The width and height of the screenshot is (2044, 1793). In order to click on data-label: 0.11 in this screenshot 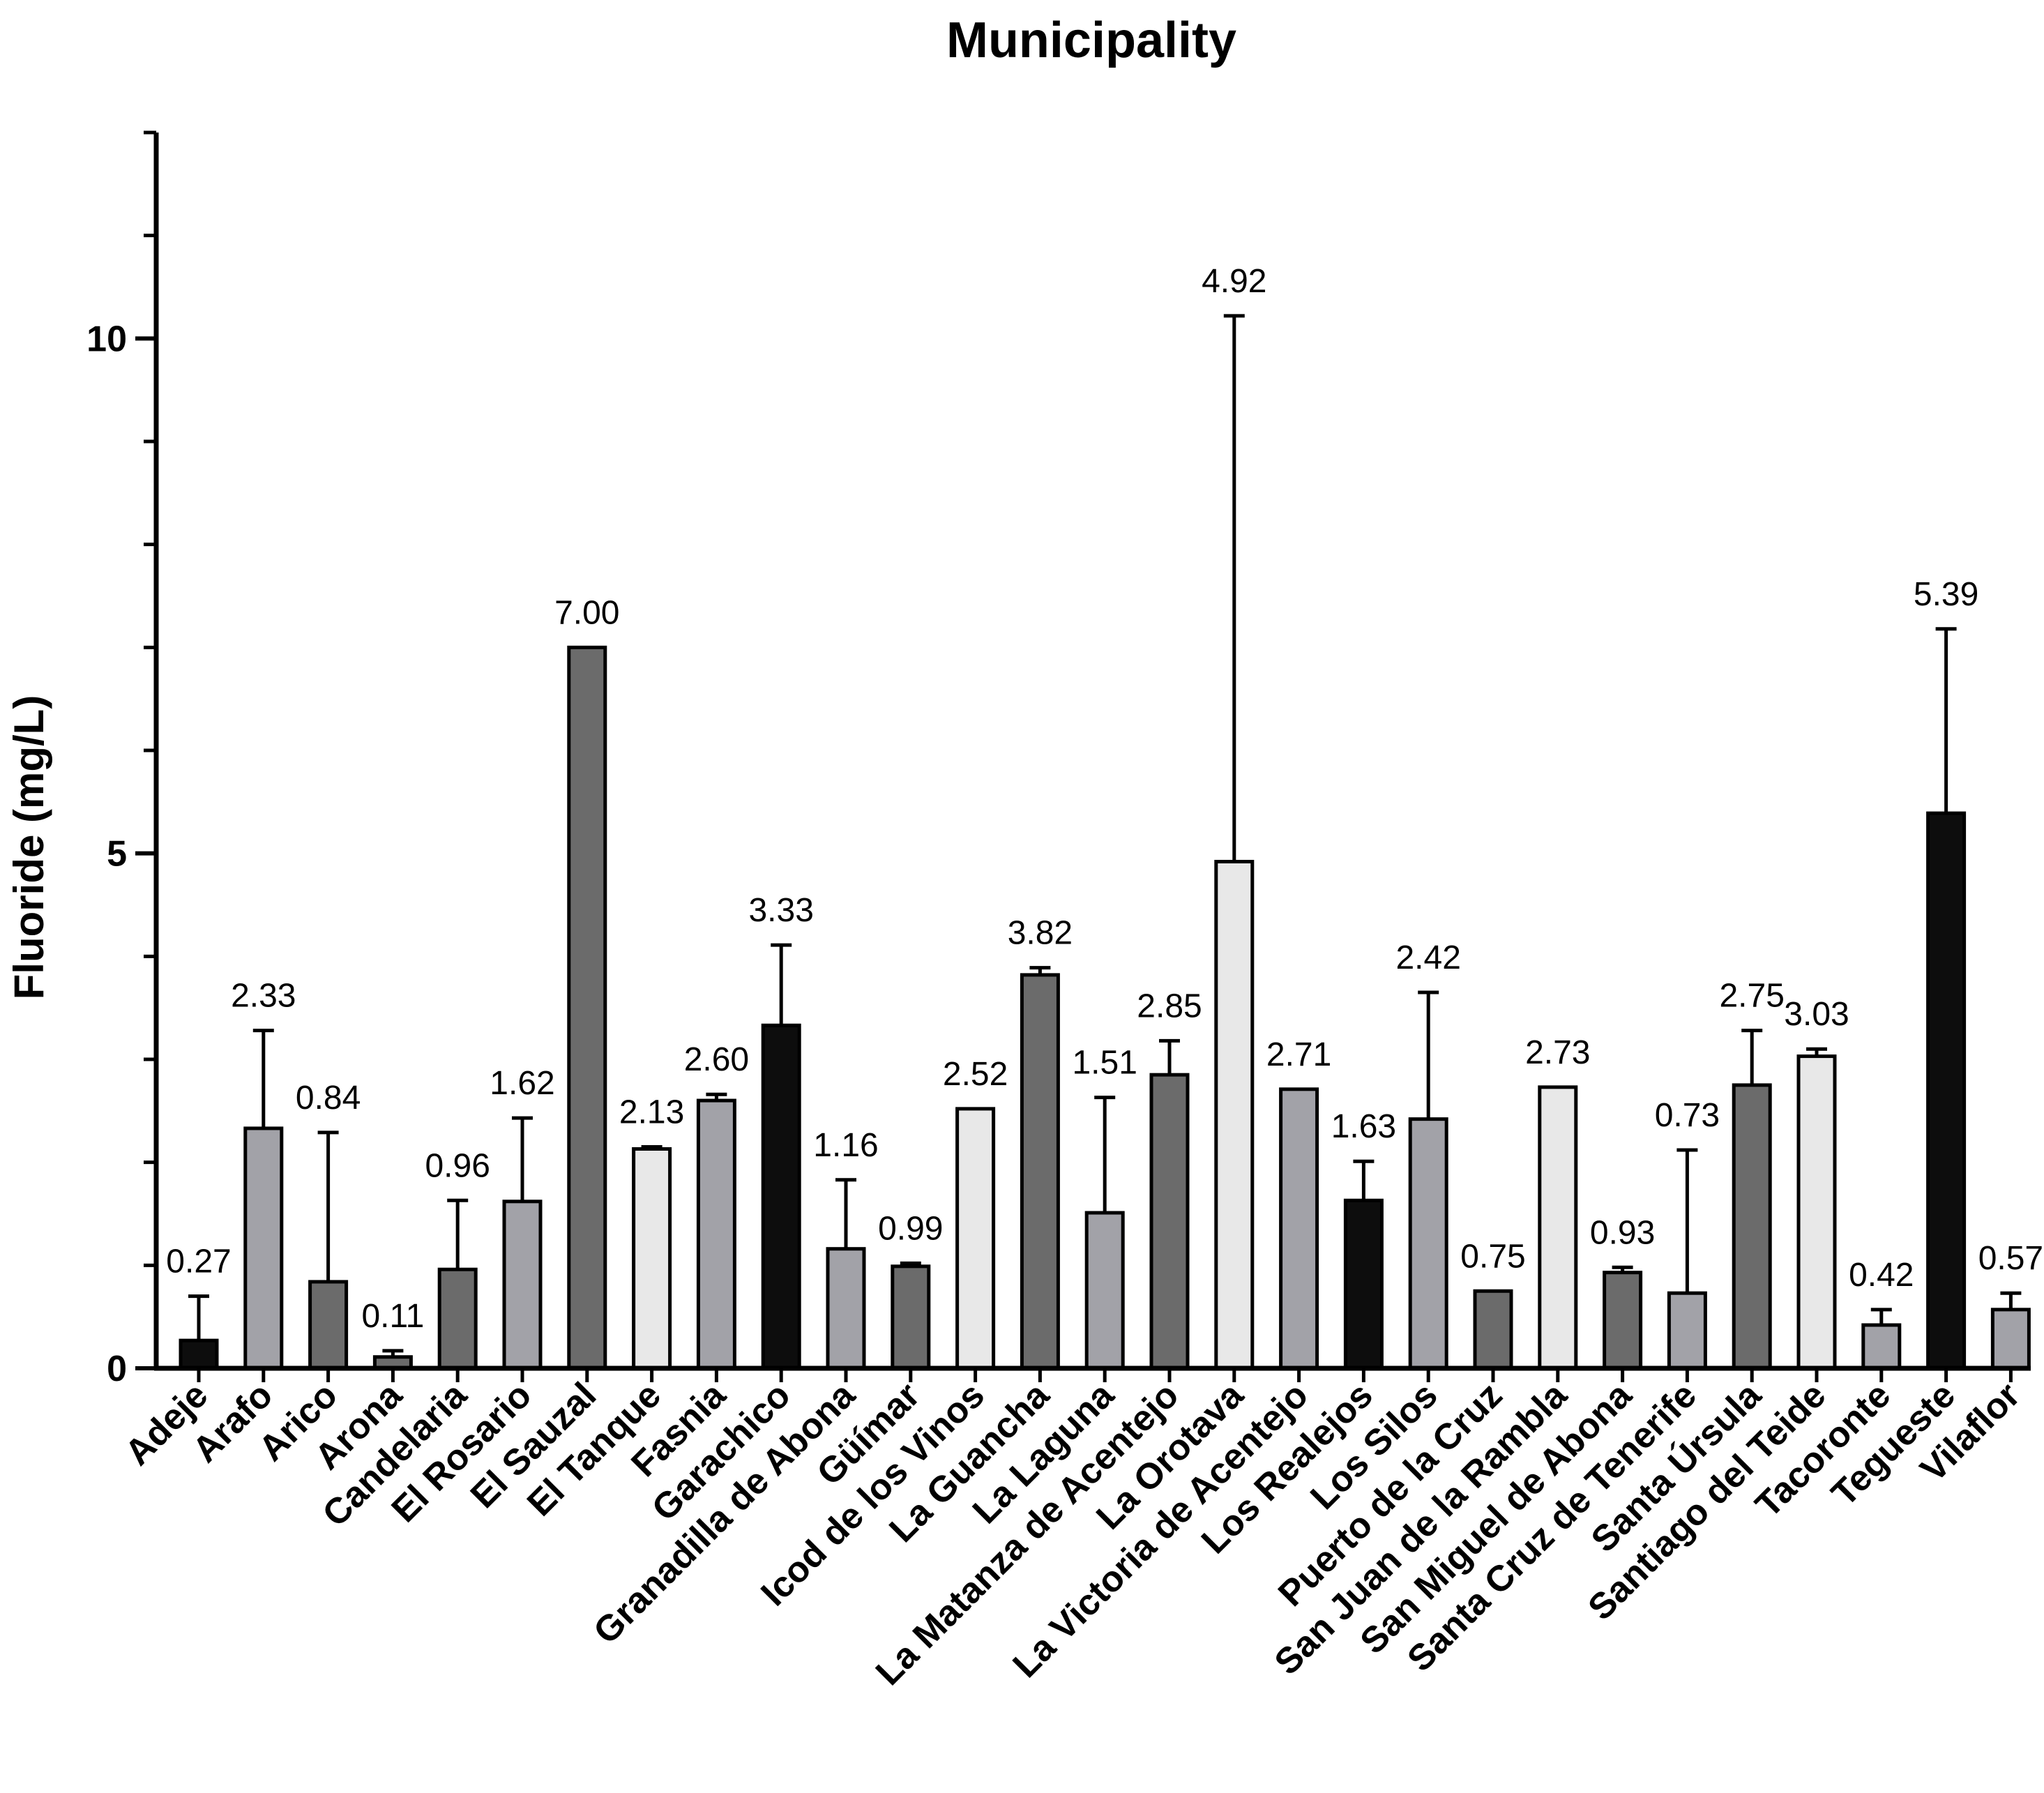, I will do `click(393, 1316)`.